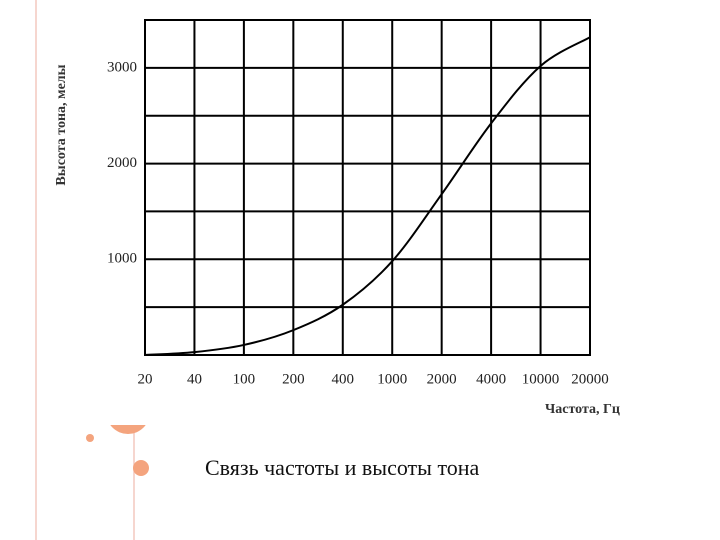 Image resolution: width=720 pixels, height=540 pixels. Describe the element at coordinates (343, 379) in the screenshot. I see `x-tick-label: 400` at that location.